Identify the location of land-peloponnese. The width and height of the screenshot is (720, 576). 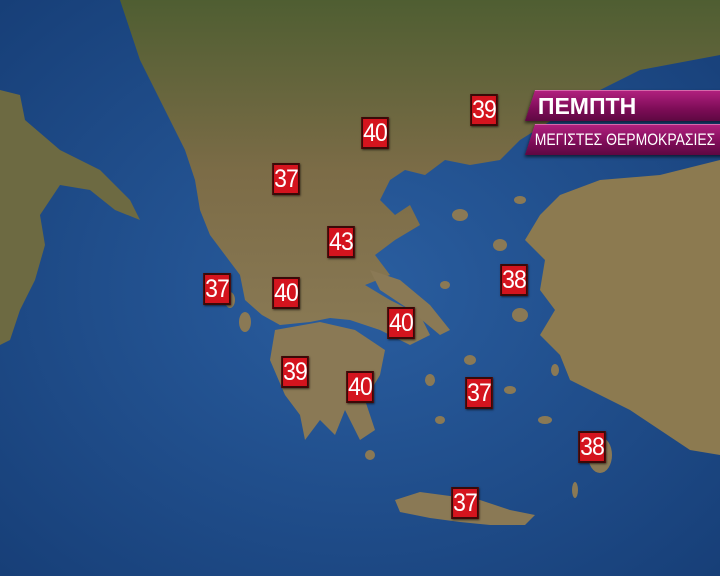
(327, 381).